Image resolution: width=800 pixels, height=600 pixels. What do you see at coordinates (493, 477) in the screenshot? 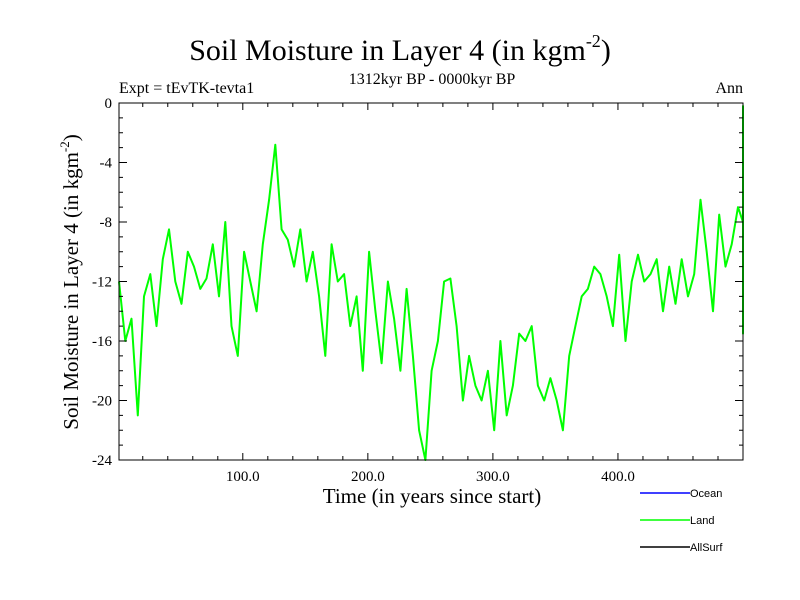
I see `x-tick-label: 300.0` at bounding box center [493, 477].